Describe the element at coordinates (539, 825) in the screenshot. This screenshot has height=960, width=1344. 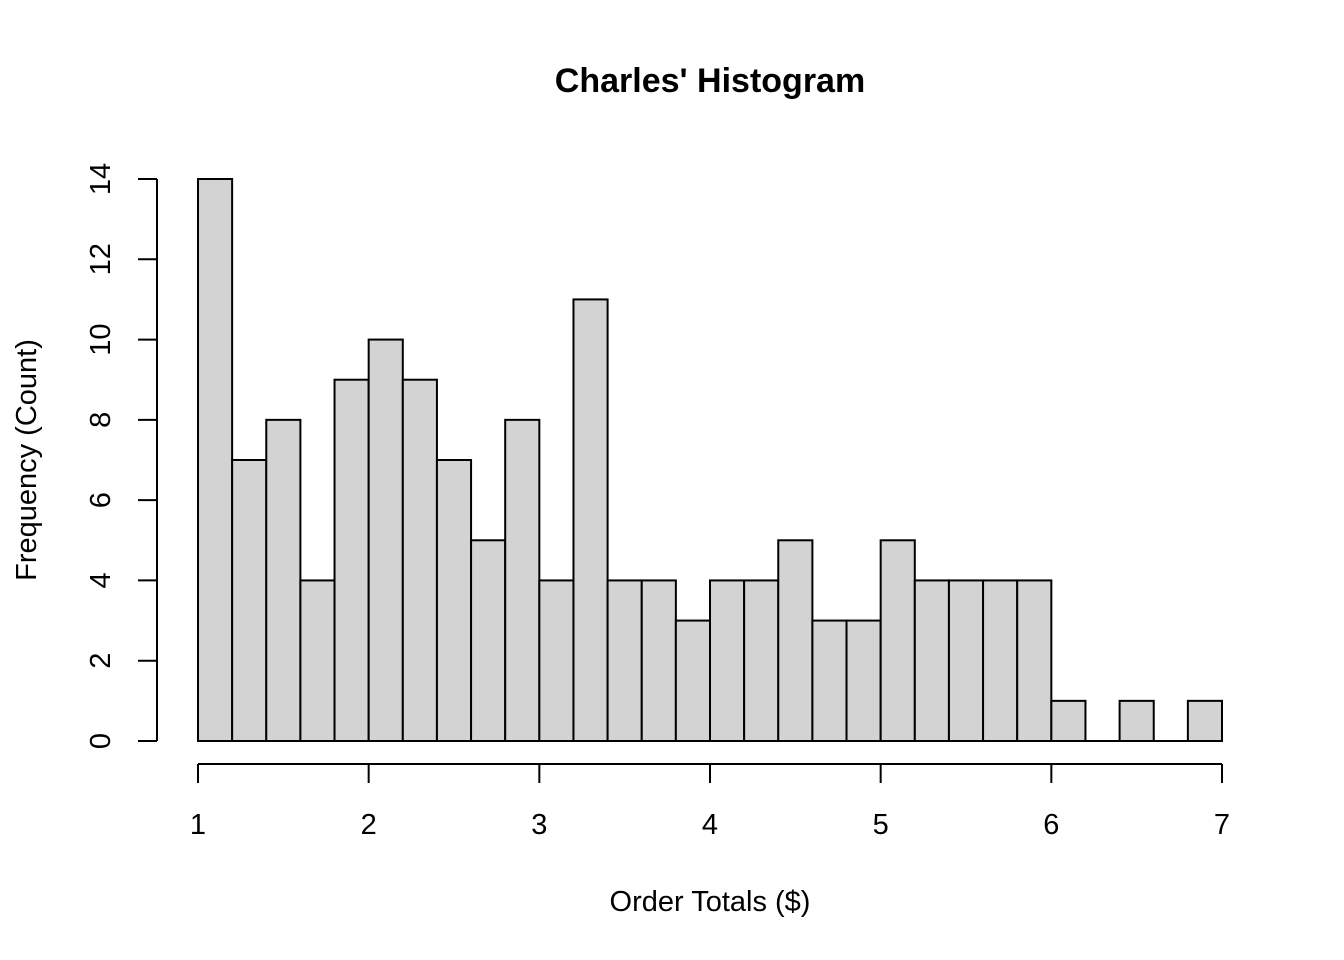
I see `x-tick-label: 3` at that location.